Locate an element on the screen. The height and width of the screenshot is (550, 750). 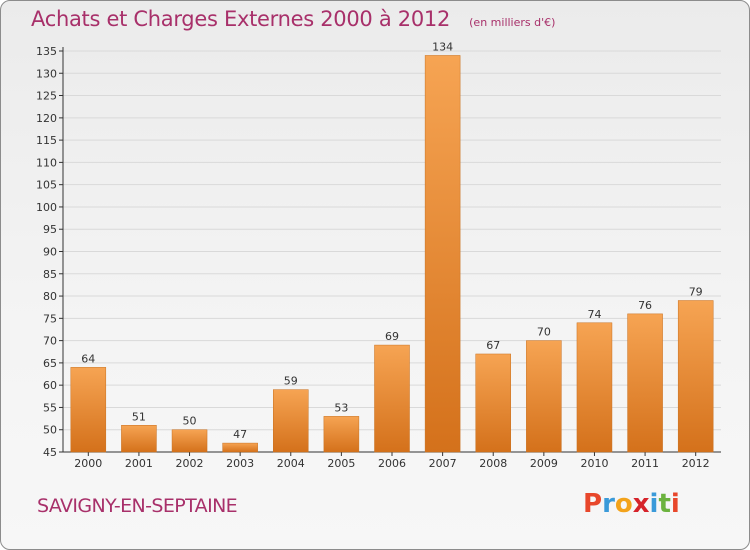
y-tick-label: 50 is located at coordinates (50, 430).